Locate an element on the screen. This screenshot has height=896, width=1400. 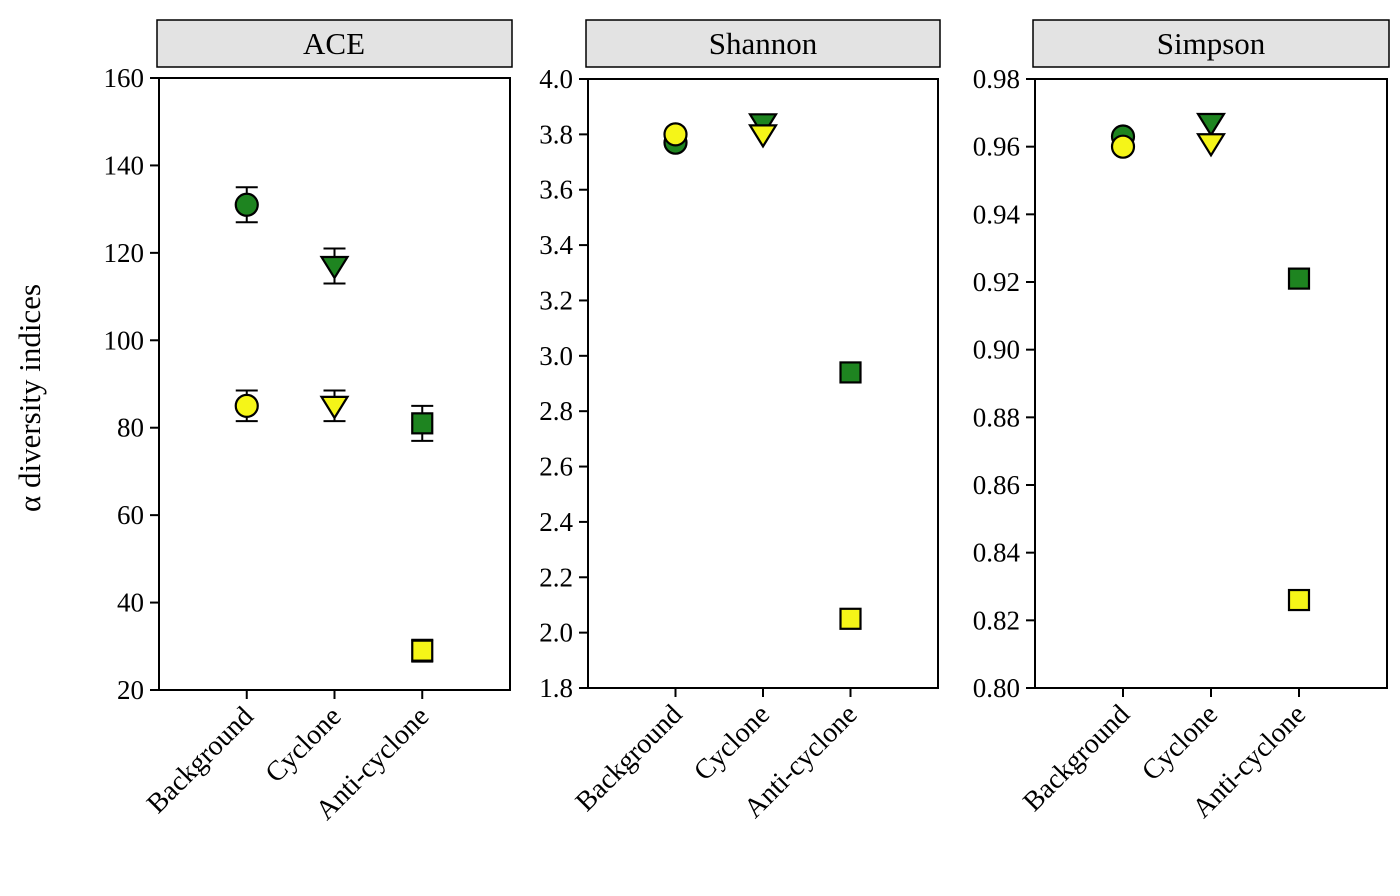
y-tick-label: 4.0 is located at coordinates (556, 79).